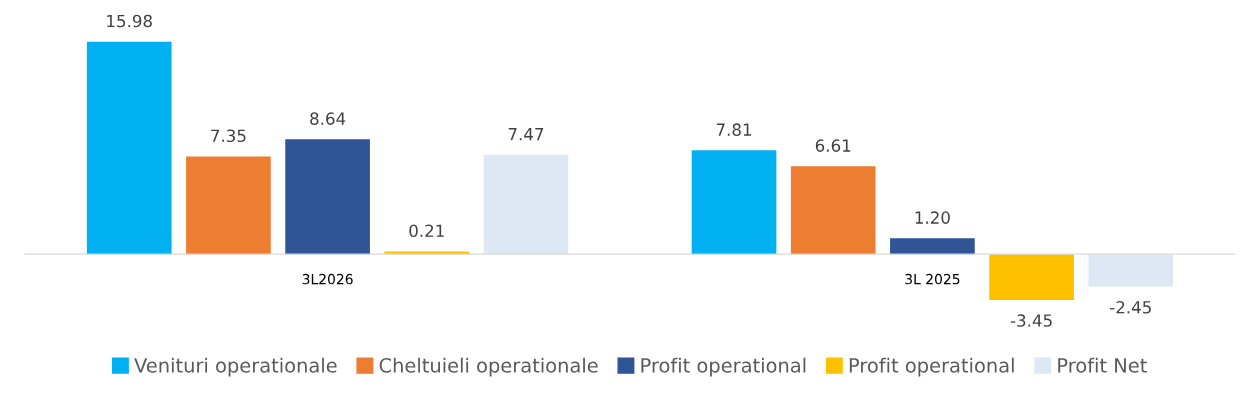  Describe the element at coordinates (328, 118) in the screenshot. I see `data-label: 8.64` at that location.